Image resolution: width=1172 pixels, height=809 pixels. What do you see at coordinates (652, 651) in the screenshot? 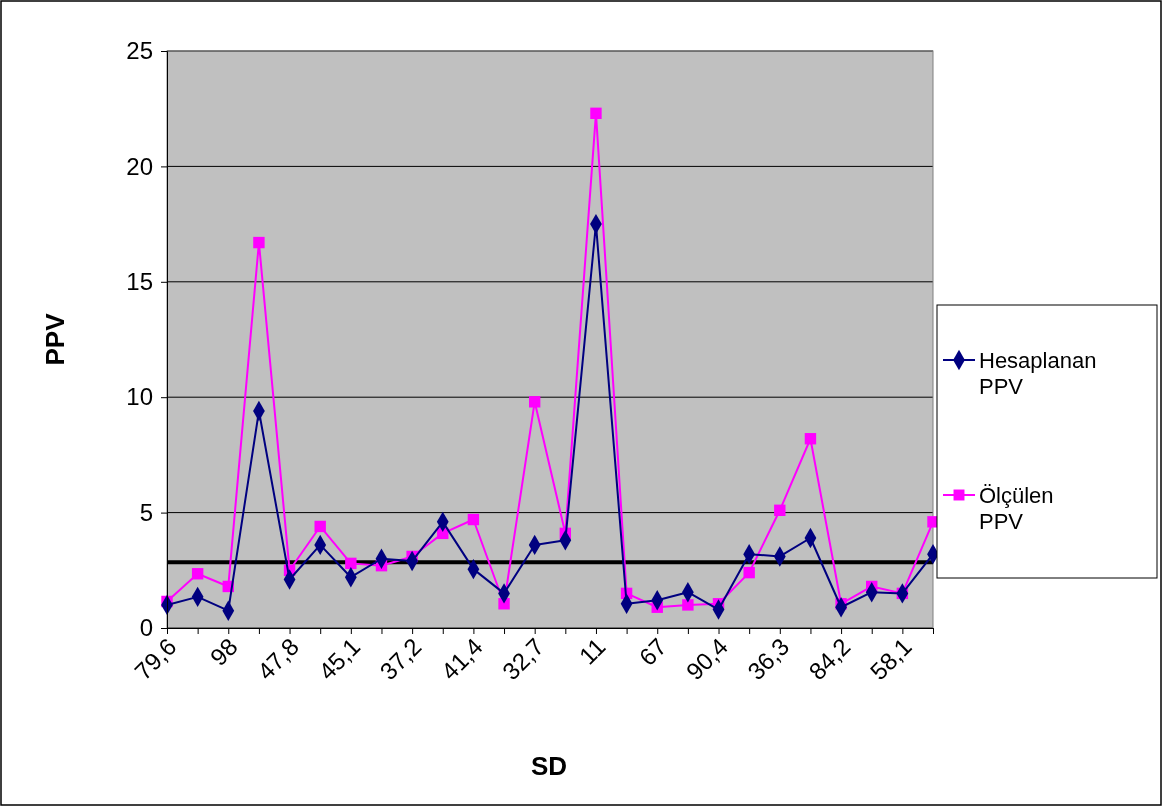
I see `x-tick-label: 67` at bounding box center [652, 651].